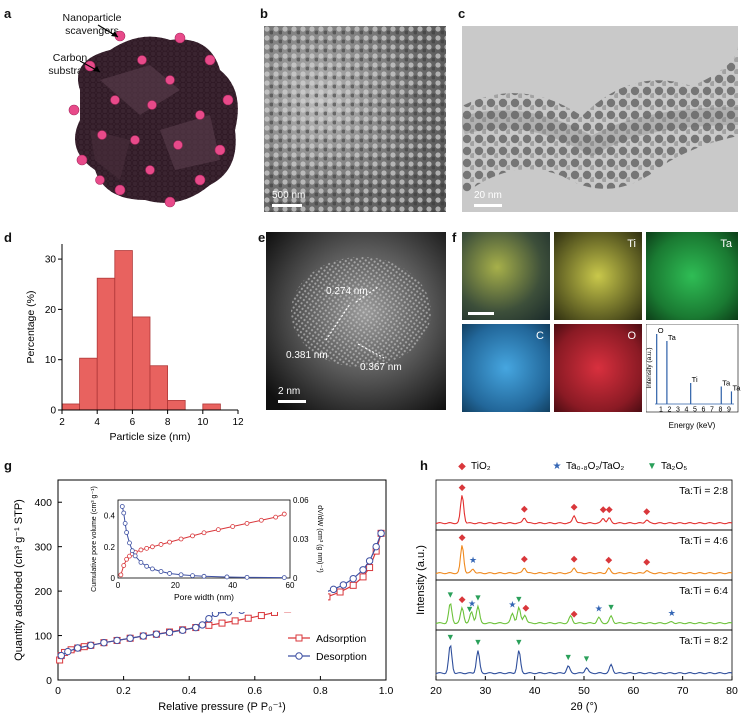 The width and height of the screenshot is (754, 715). I want to click on x-axis-label: Energy (keV), so click(692, 425).